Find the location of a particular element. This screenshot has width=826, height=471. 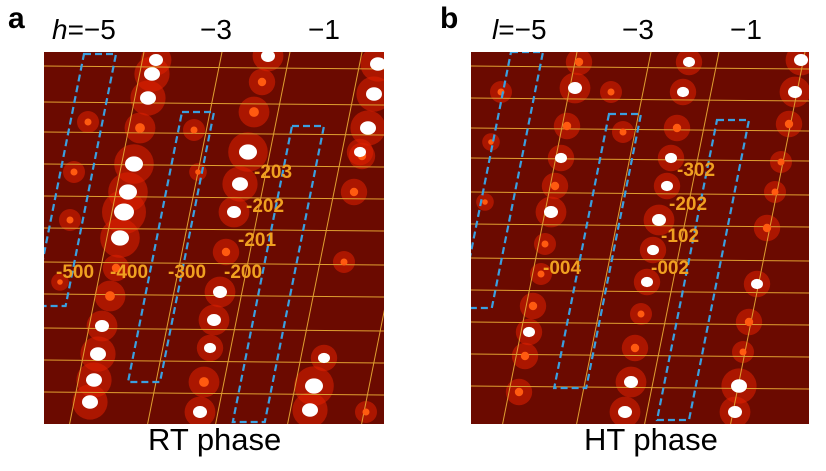

panel-a-tick-minus3: −3 is located at coordinates (216, 29).